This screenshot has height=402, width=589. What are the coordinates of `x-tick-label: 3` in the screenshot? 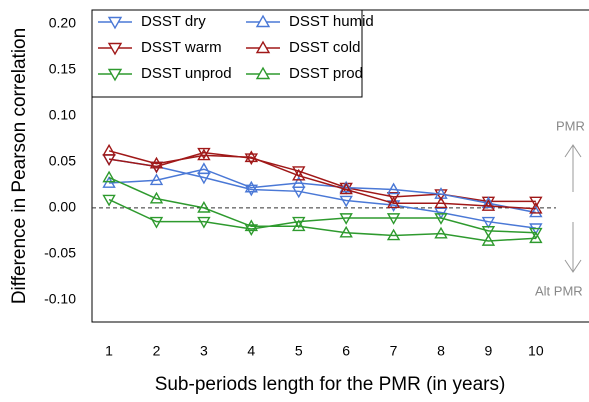 It's located at (204, 351).